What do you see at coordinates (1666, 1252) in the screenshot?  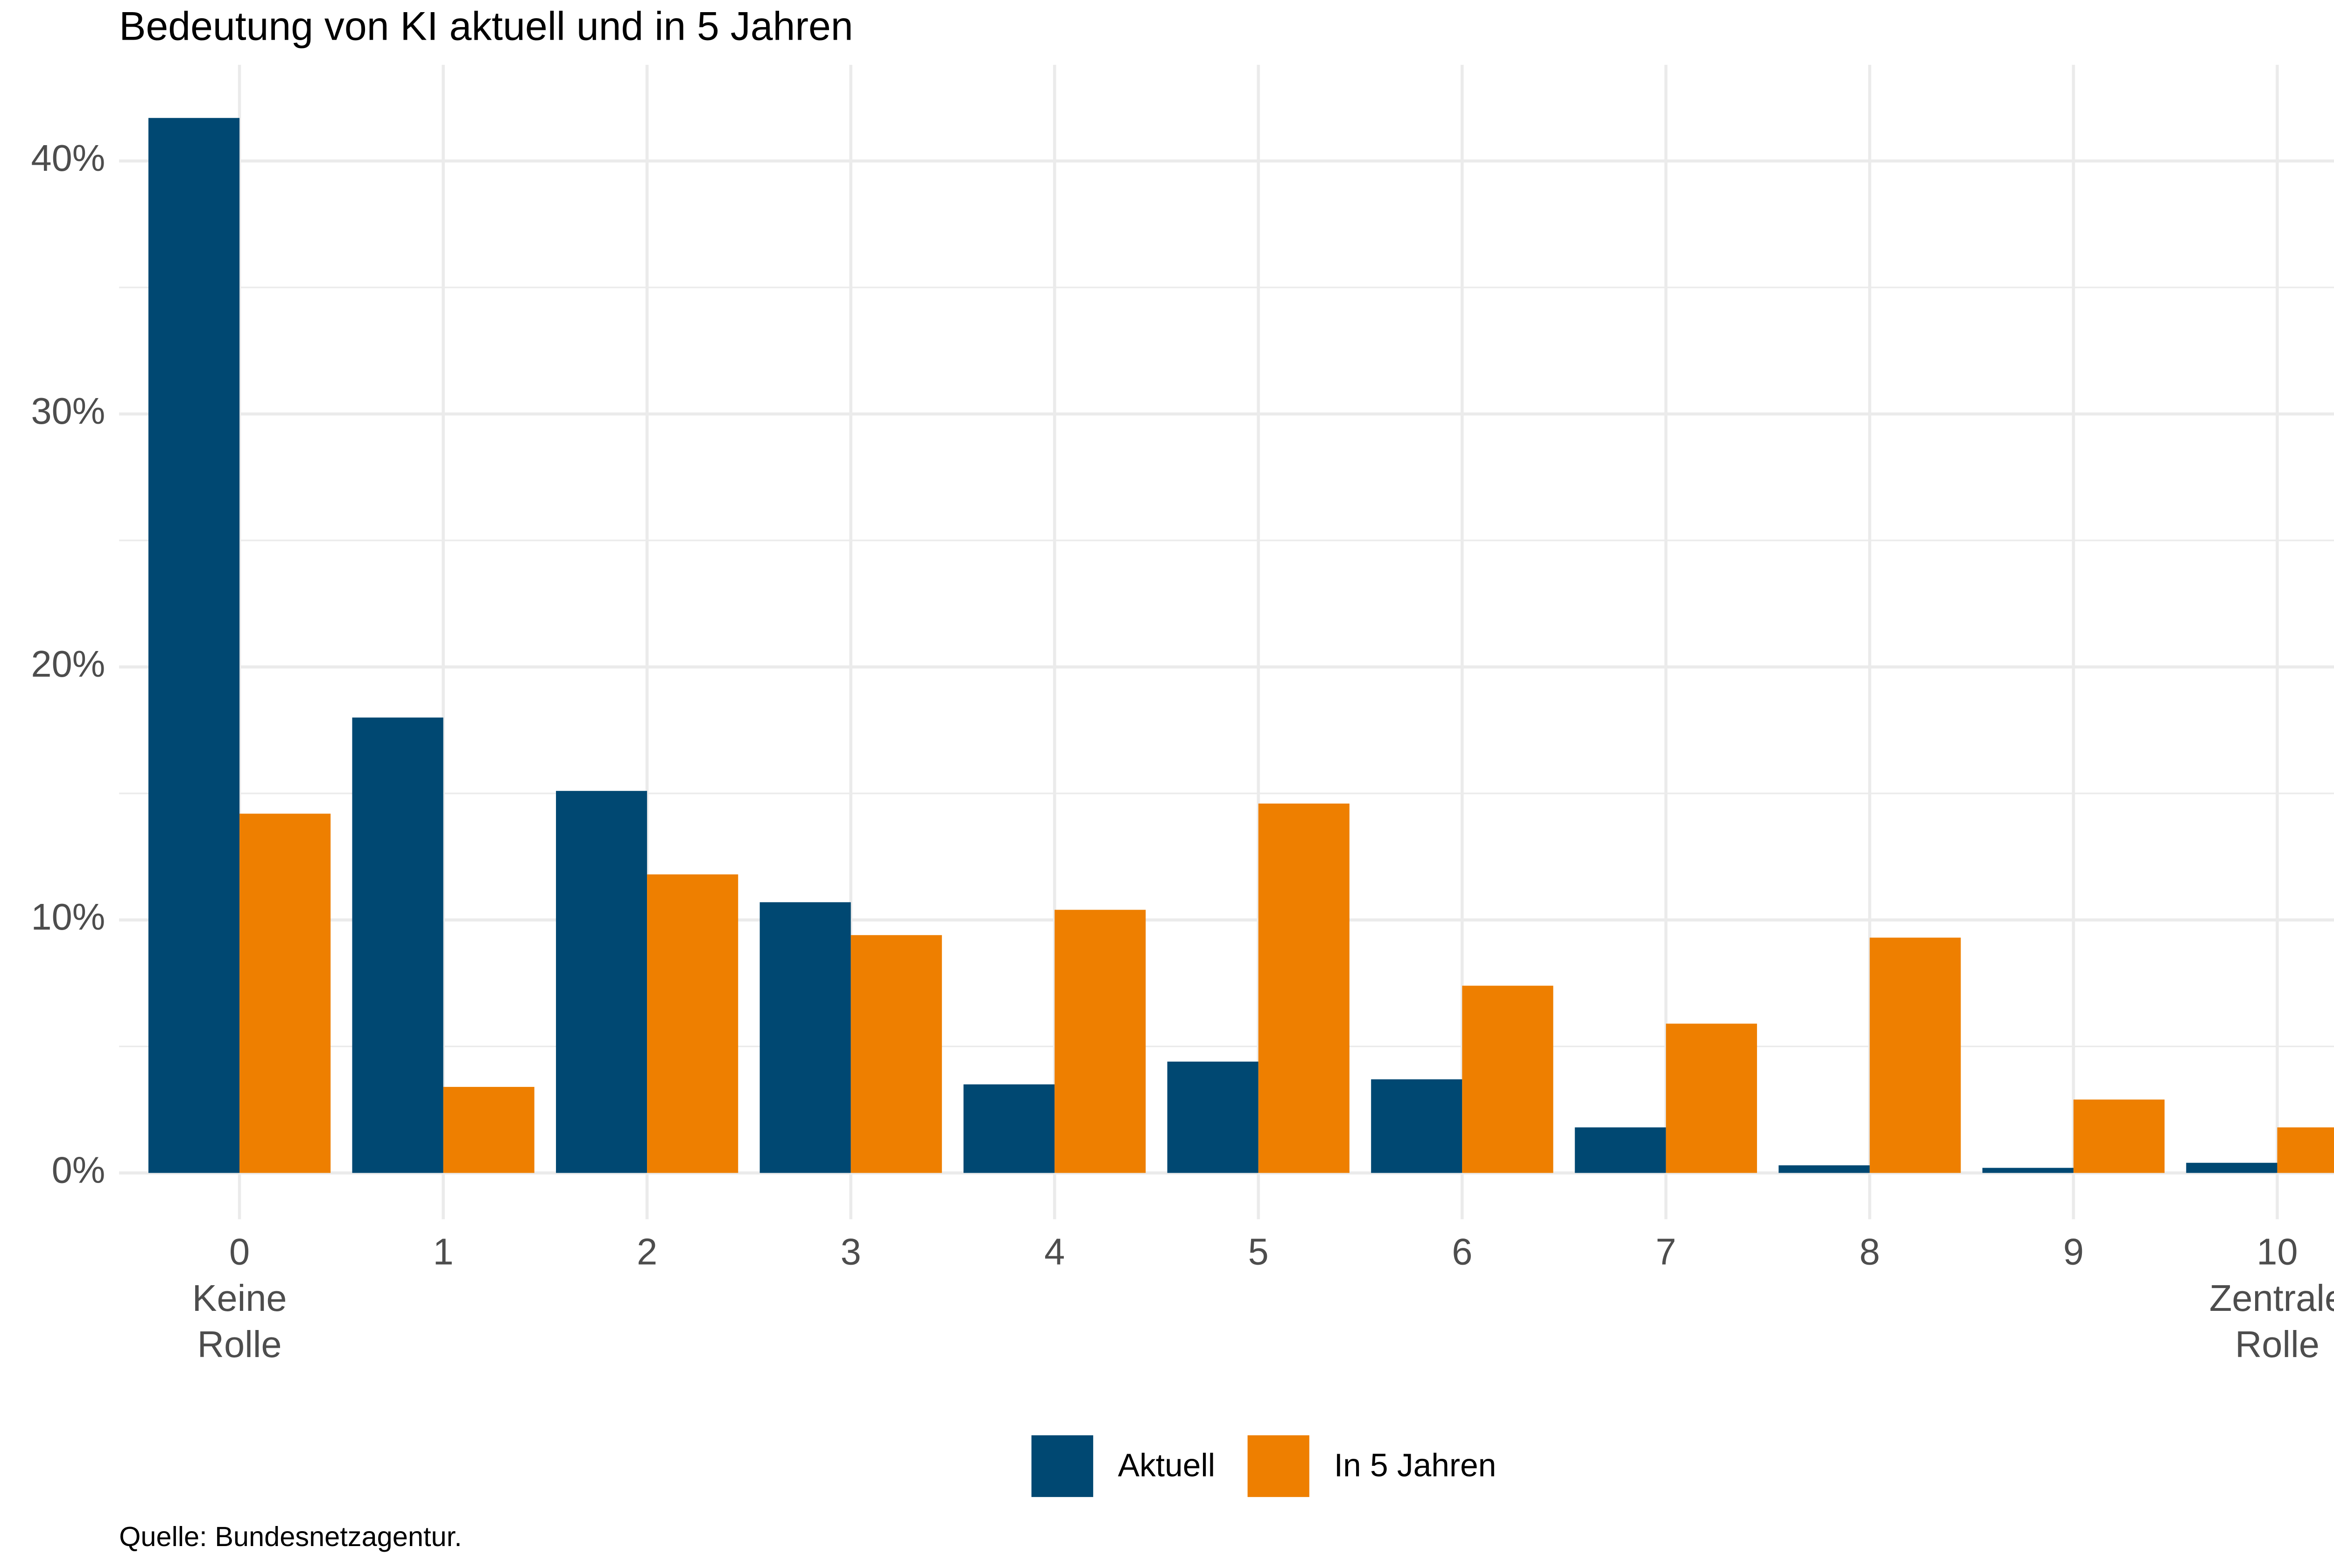 I see `x-tick-label: 7` at bounding box center [1666, 1252].